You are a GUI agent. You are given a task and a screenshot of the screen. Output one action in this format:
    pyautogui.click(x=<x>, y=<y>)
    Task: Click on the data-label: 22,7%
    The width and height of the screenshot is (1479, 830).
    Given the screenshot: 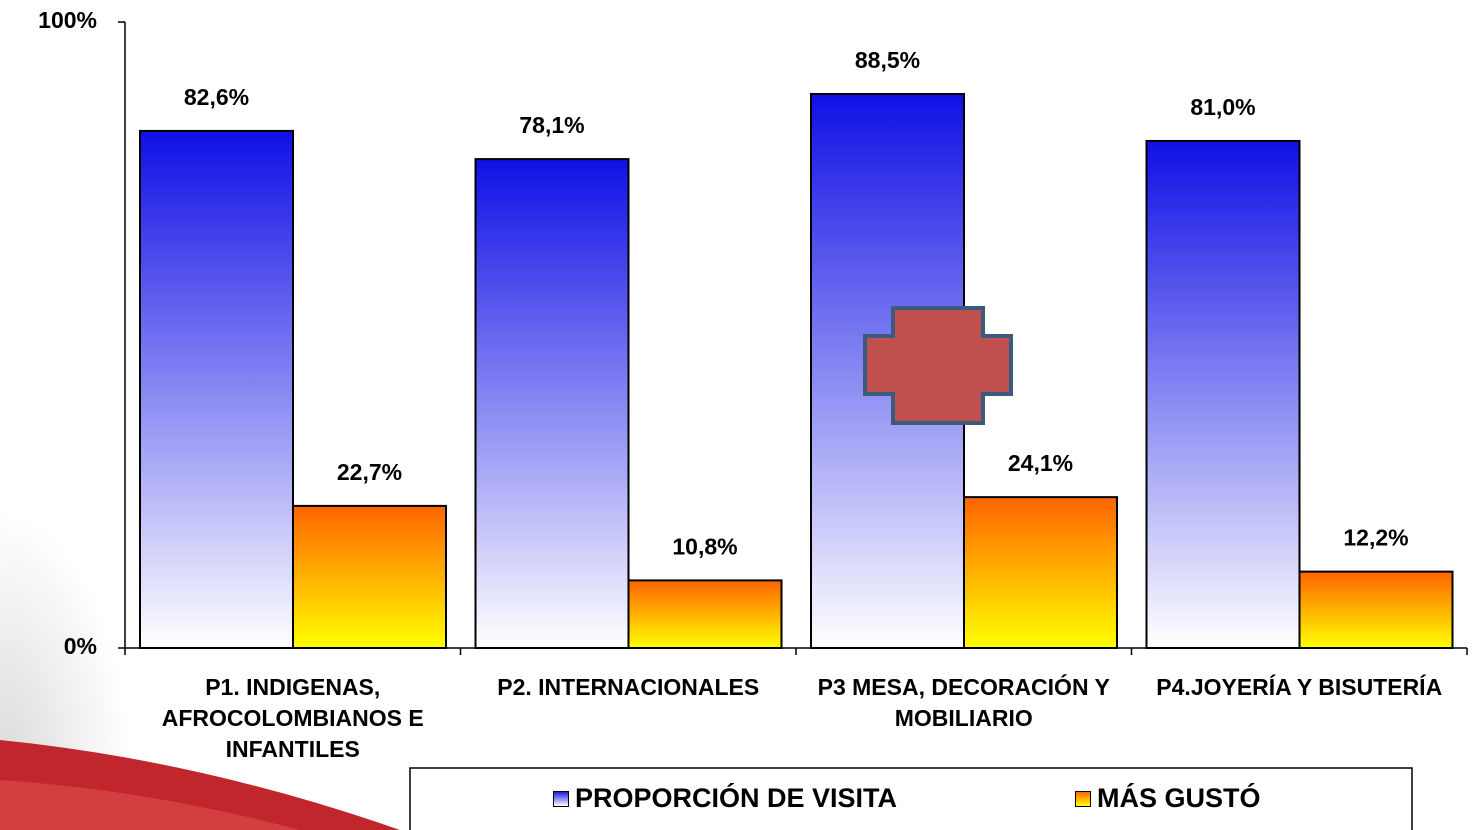 What is the action you would take?
    pyautogui.click(x=369, y=472)
    